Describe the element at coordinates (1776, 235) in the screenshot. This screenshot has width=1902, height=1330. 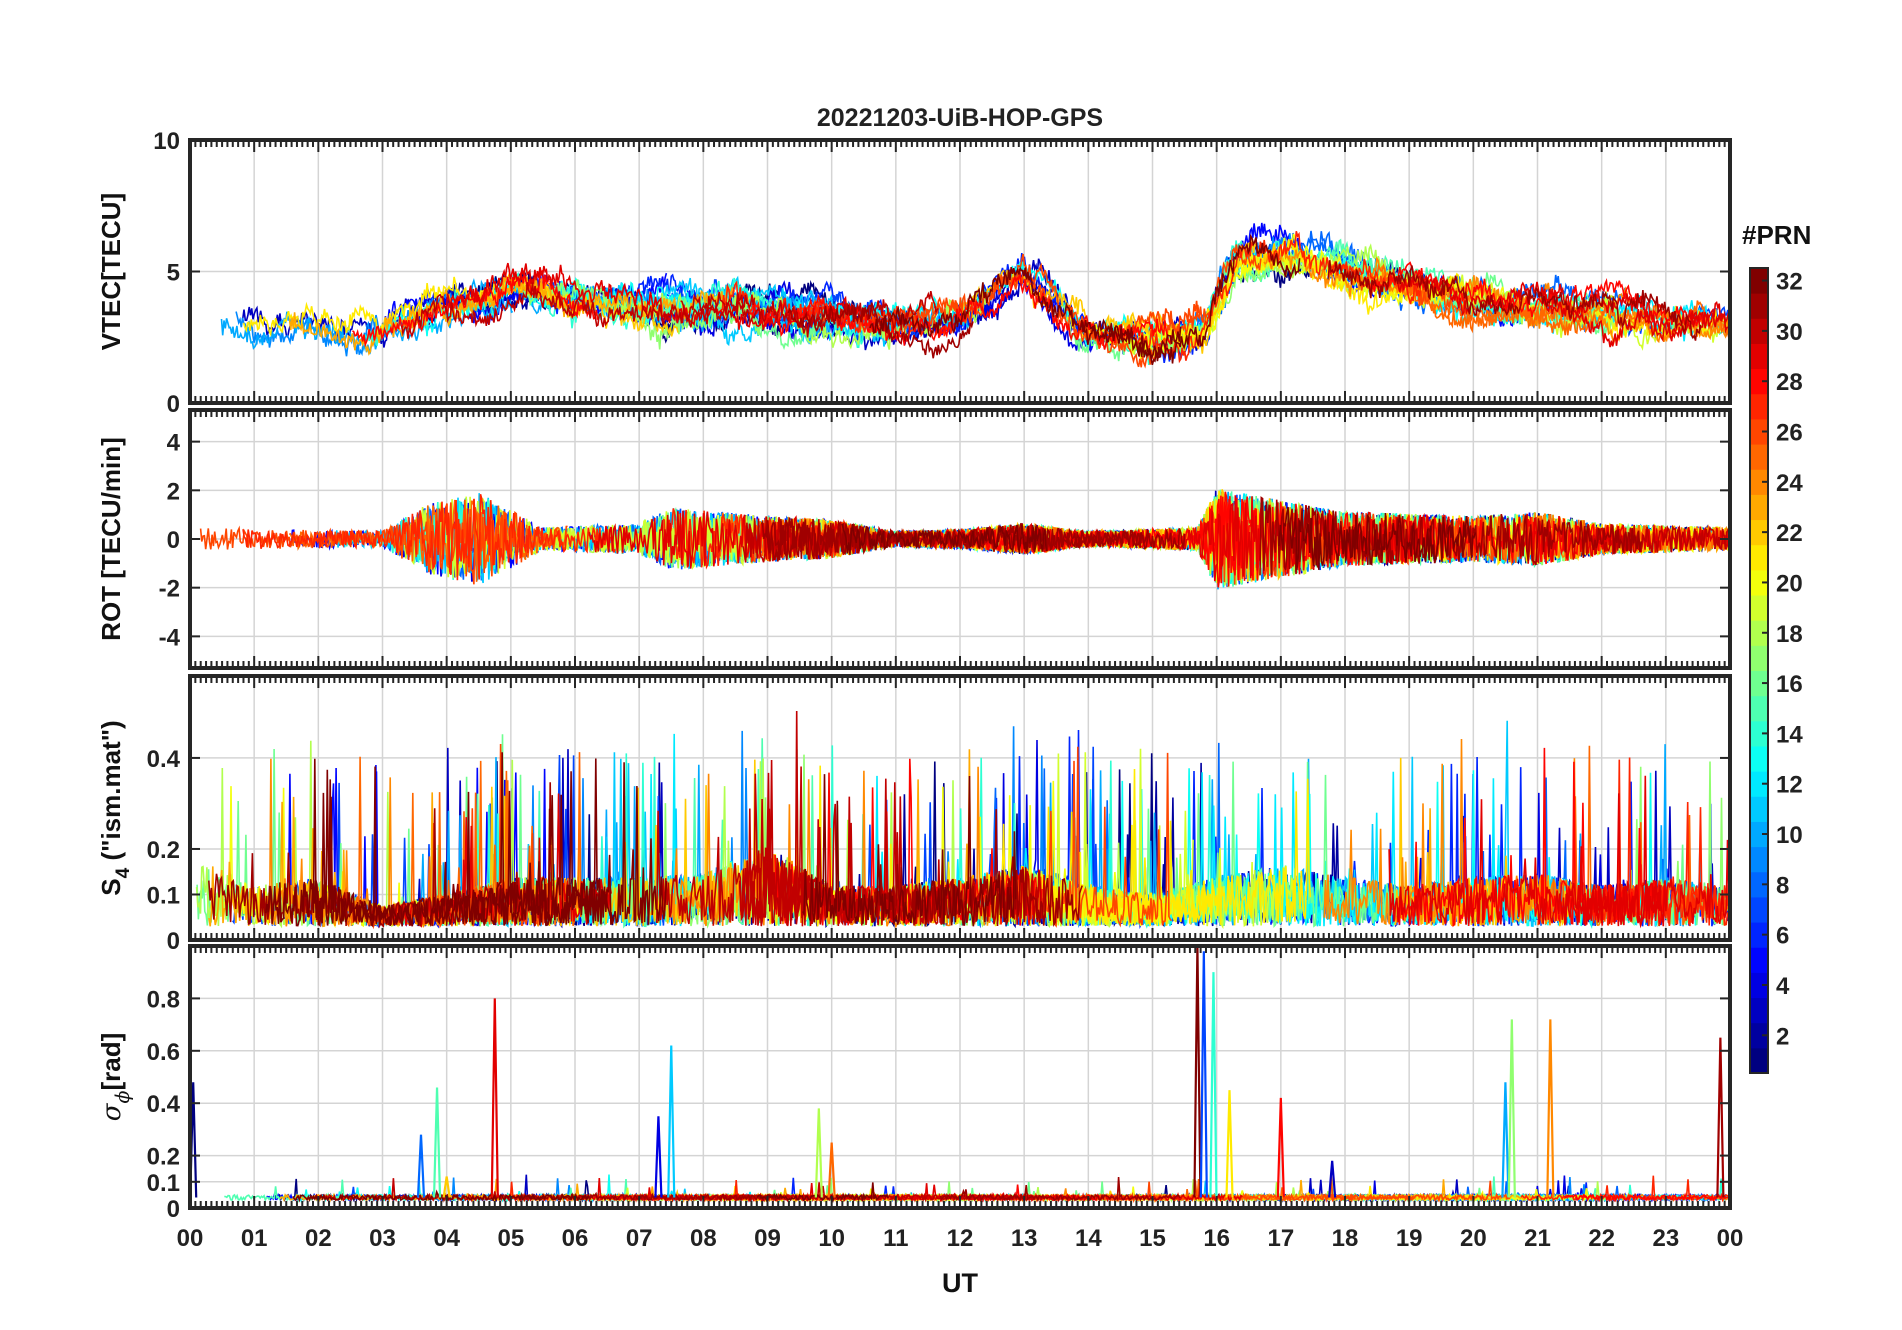
I see `colorbar-title: #PRN` at that location.